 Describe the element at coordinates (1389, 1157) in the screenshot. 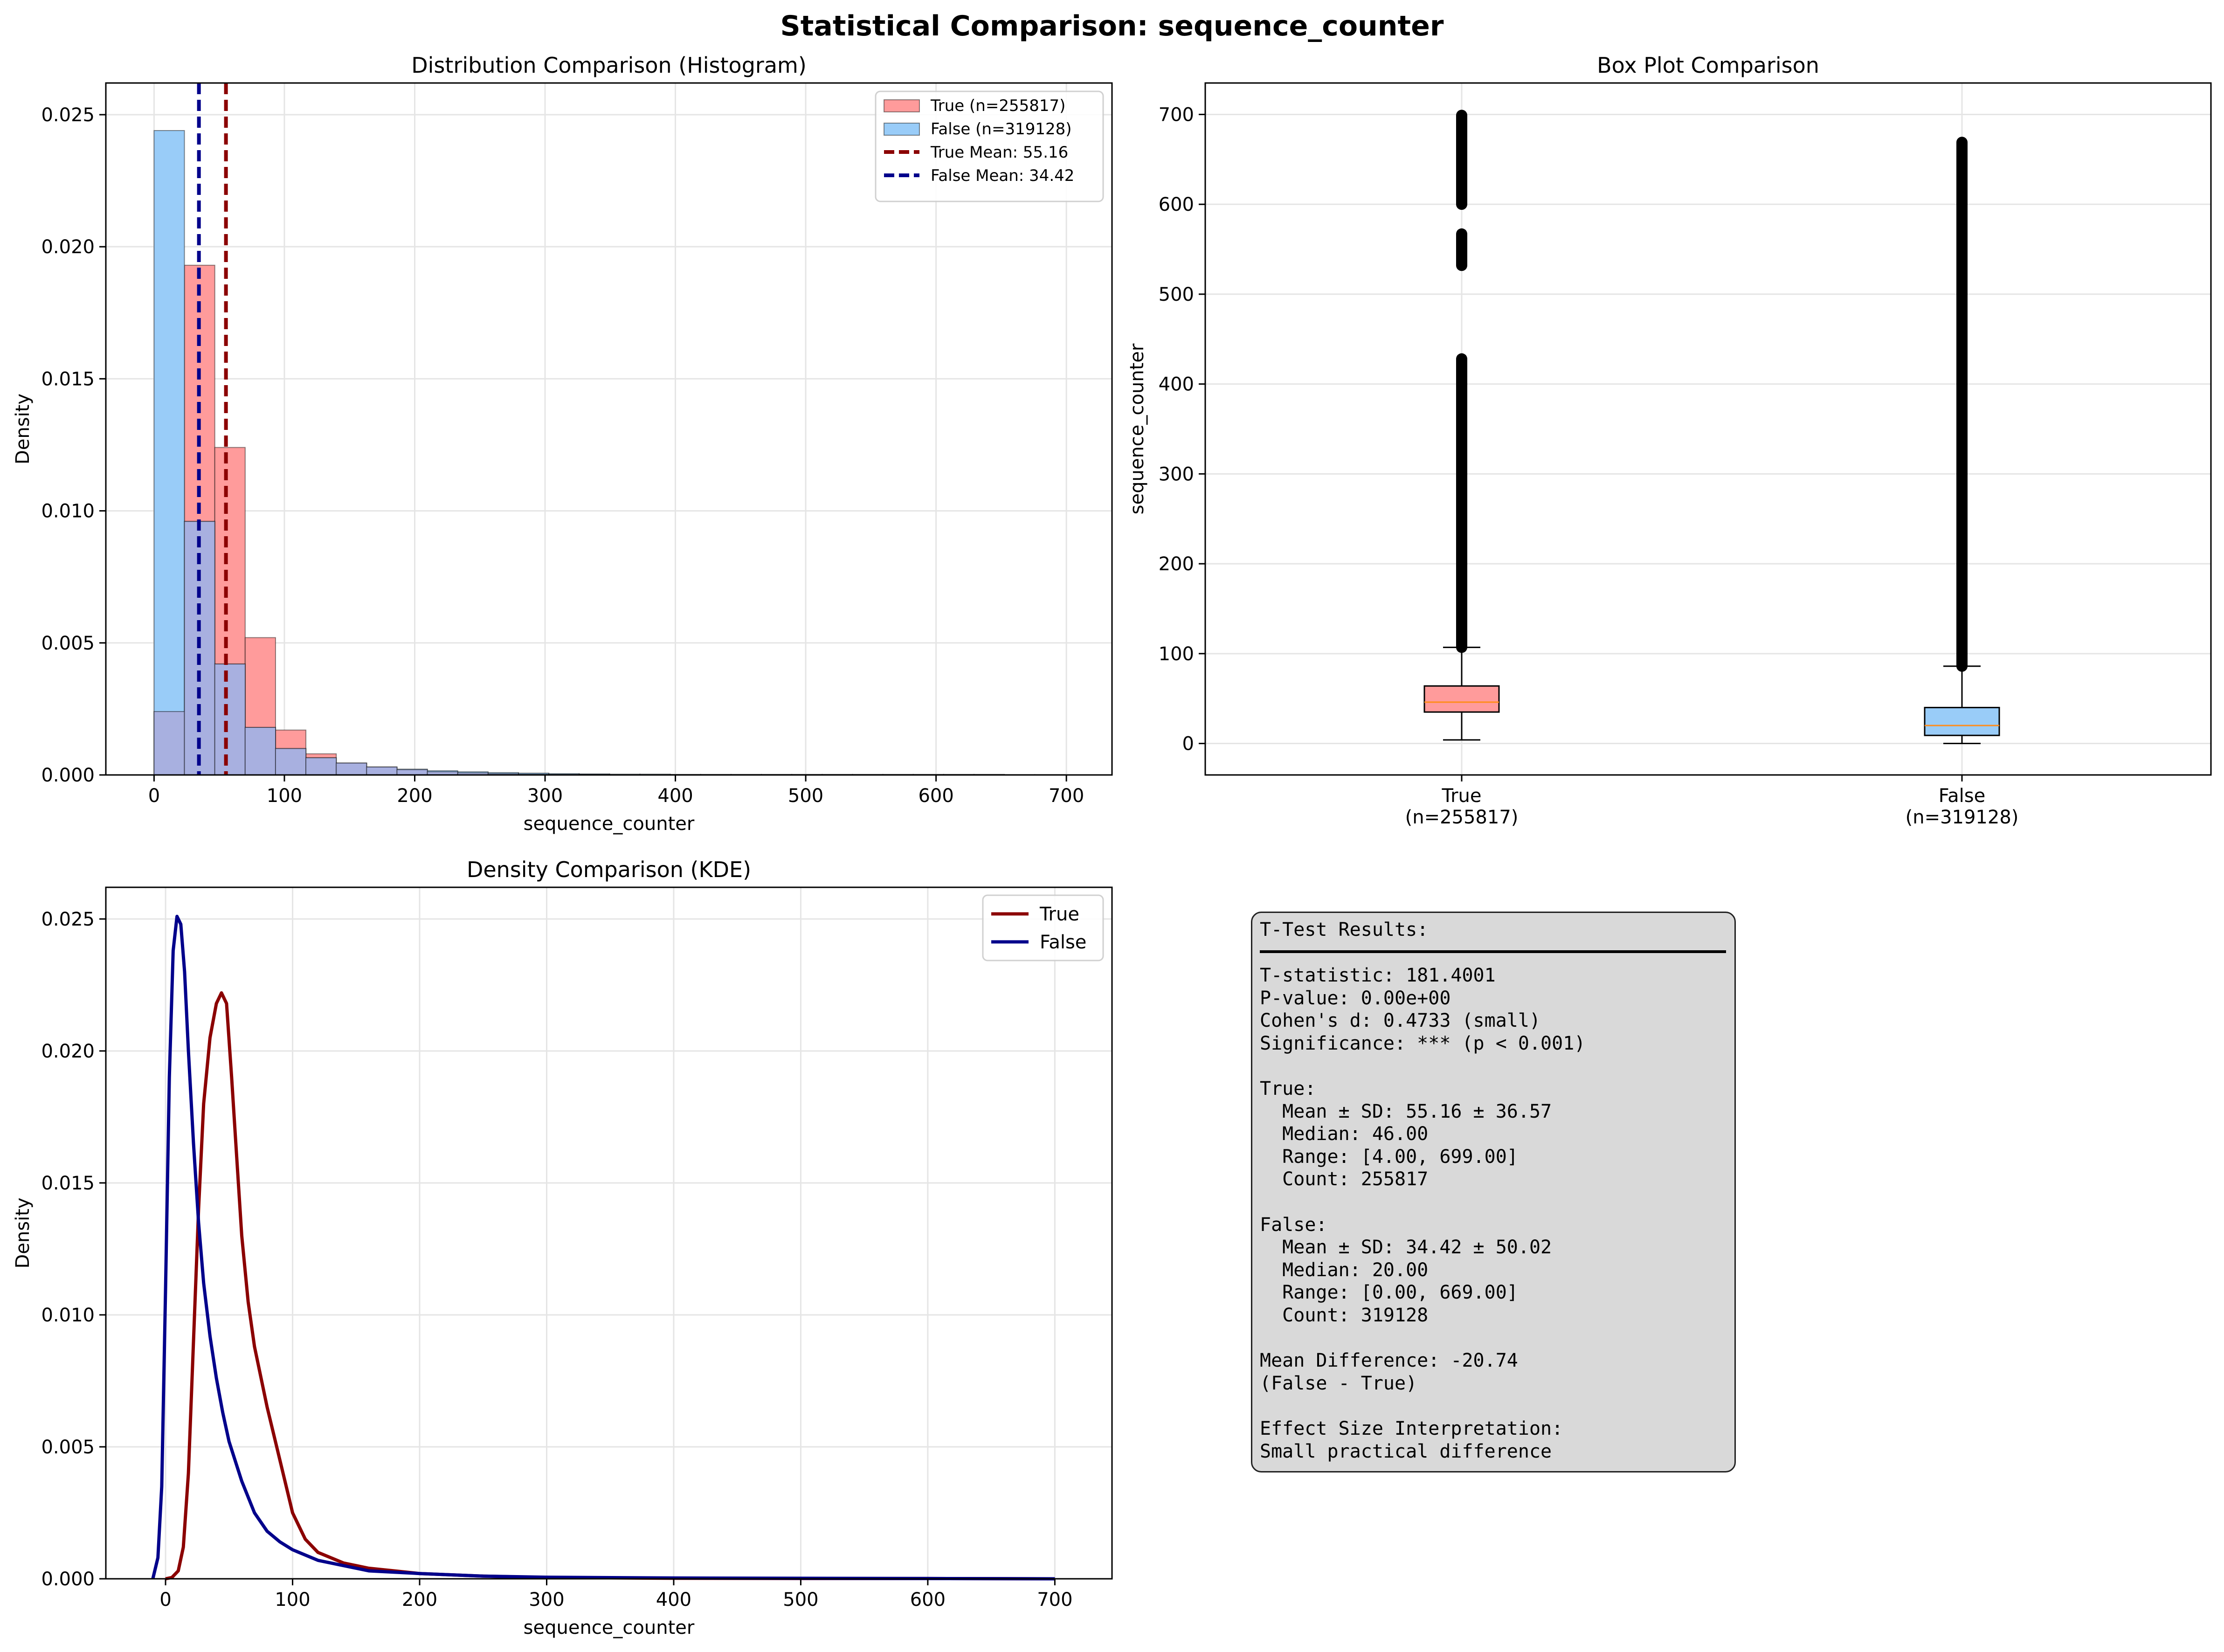

I see `stats-line: Range: [4.00, 699.00]` at that location.